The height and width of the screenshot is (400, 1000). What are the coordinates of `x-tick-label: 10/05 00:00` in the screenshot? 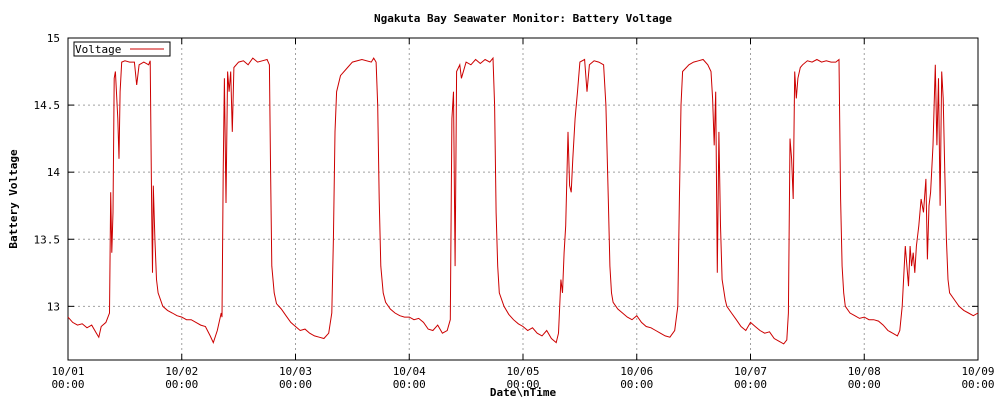 It's located at (523, 378).